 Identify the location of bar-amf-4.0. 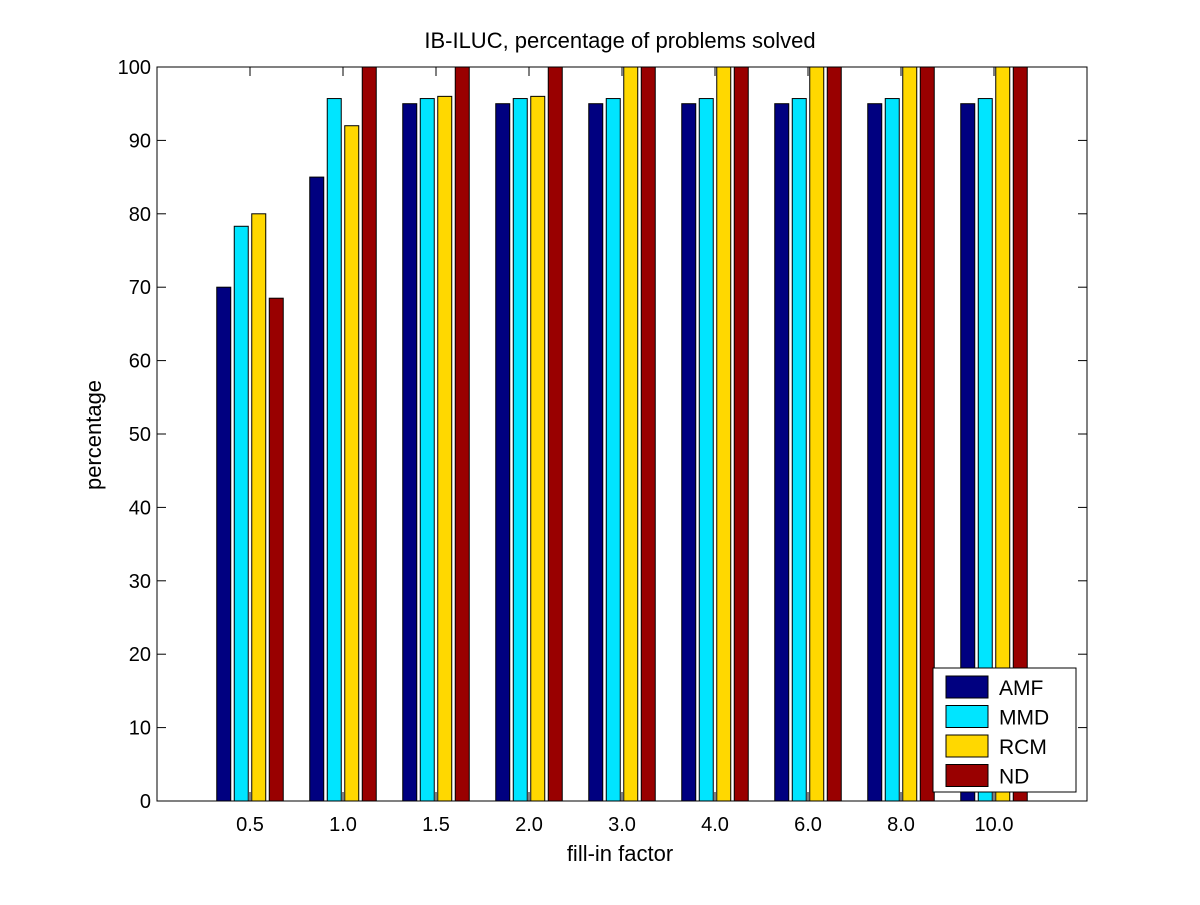
(689, 452).